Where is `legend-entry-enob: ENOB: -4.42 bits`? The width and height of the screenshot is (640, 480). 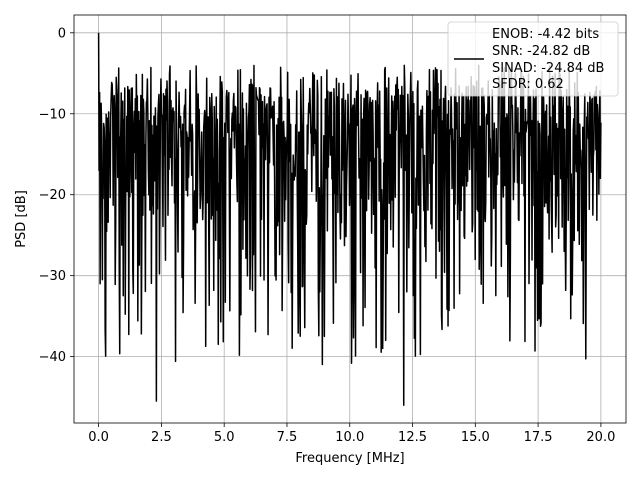 legend-entry-enob: ENOB: -4.42 bits is located at coordinates (545, 34).